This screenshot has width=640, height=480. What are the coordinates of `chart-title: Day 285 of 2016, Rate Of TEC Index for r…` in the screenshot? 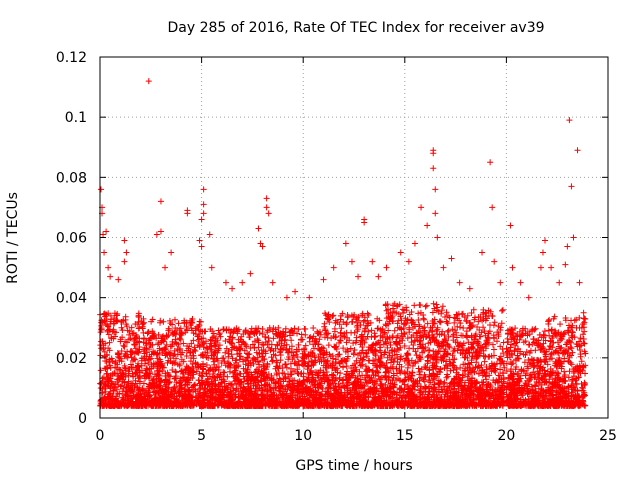 It's located at (355, 28).